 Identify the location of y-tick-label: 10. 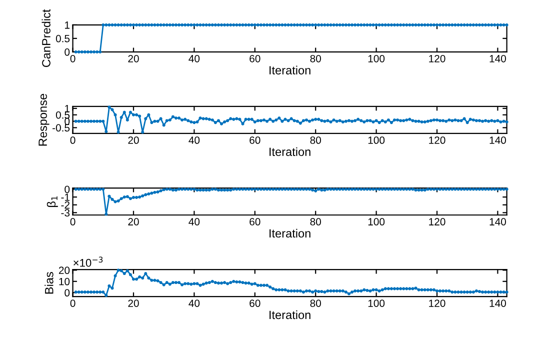
(64, 282).